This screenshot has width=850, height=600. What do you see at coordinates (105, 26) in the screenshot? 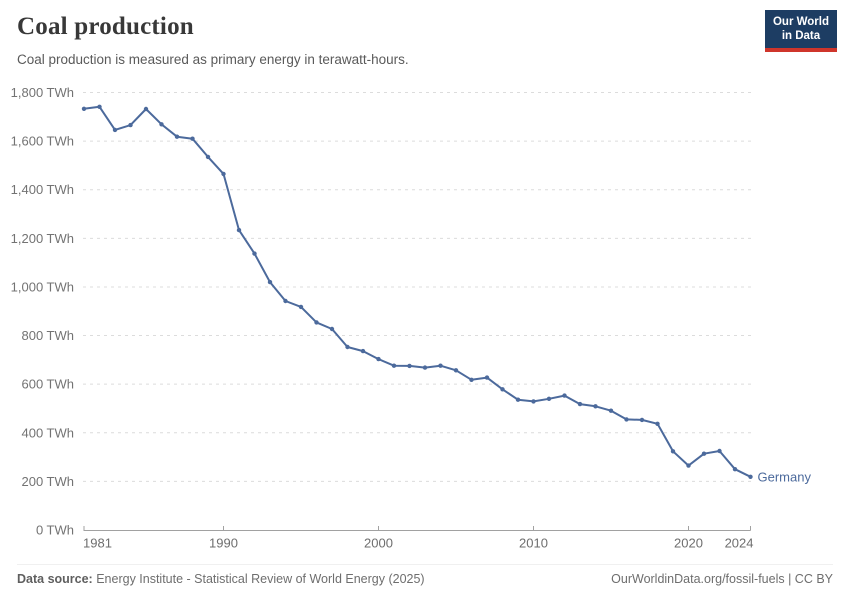
I see `page-title: Coal production` at bounding box center [105, 26].